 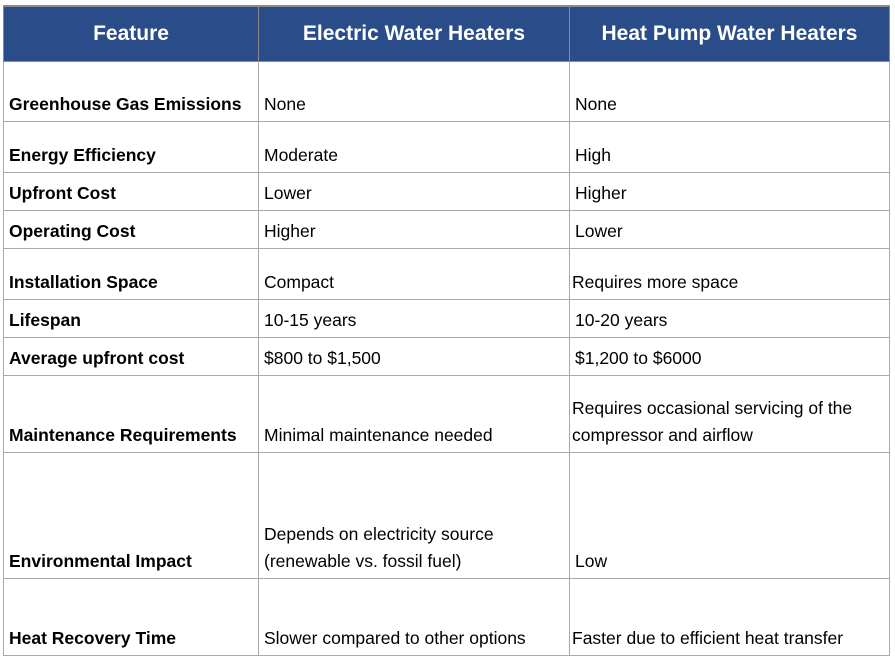 What do you see at coordinates (45, 320) in the screenshot?
I see `feature-label: Lifespan` at bounding box center [45, 320].